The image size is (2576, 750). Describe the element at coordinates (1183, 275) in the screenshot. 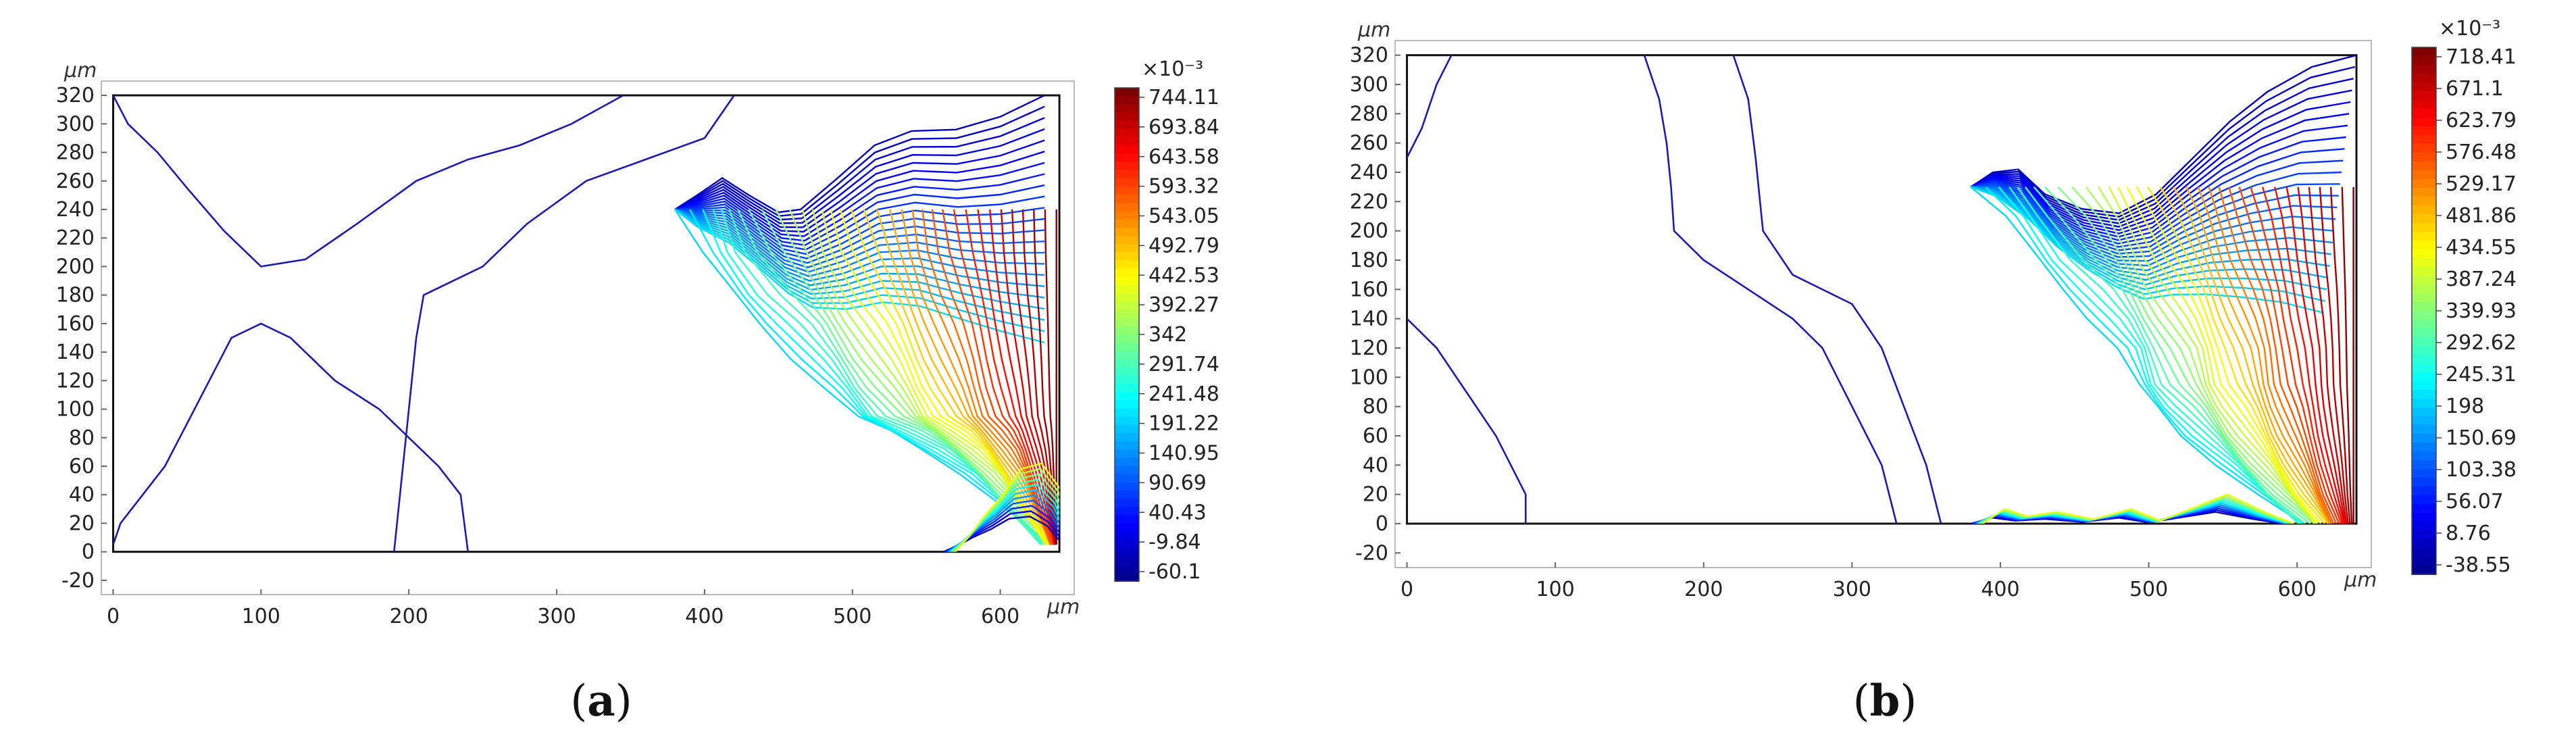

I see `colorbar-label: 442.53` at that location.